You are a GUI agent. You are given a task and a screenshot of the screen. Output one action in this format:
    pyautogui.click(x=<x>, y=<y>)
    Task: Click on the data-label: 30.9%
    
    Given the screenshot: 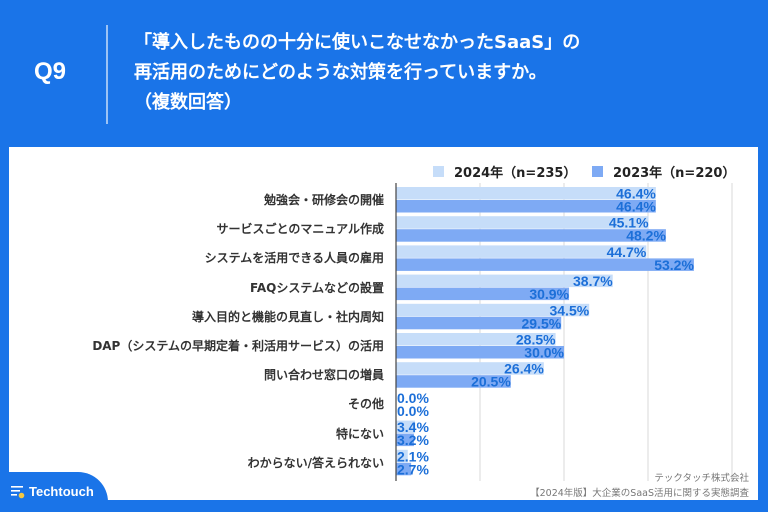 What is the action you would take?
    pyautogui.click(x=549, y=294)
    